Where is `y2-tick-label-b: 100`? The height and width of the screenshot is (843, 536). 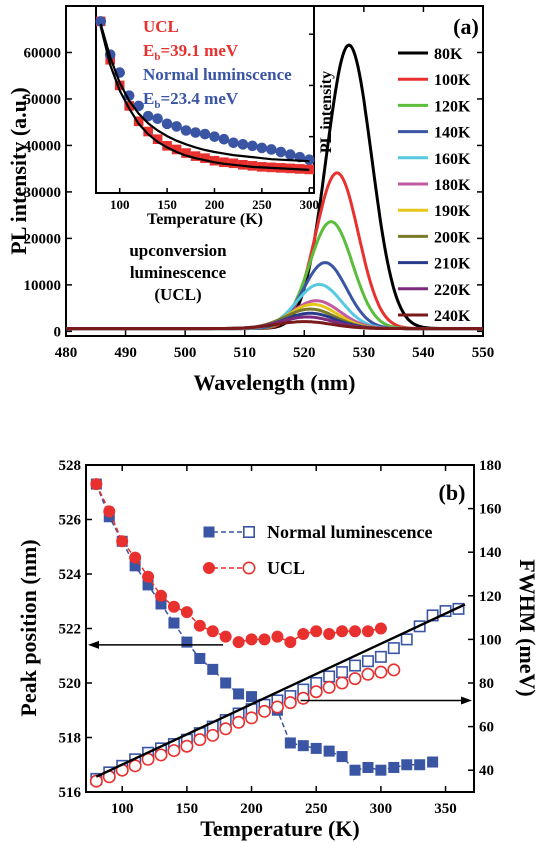
y2-tick-label-b: 100 is located at coordinates (490, 640).